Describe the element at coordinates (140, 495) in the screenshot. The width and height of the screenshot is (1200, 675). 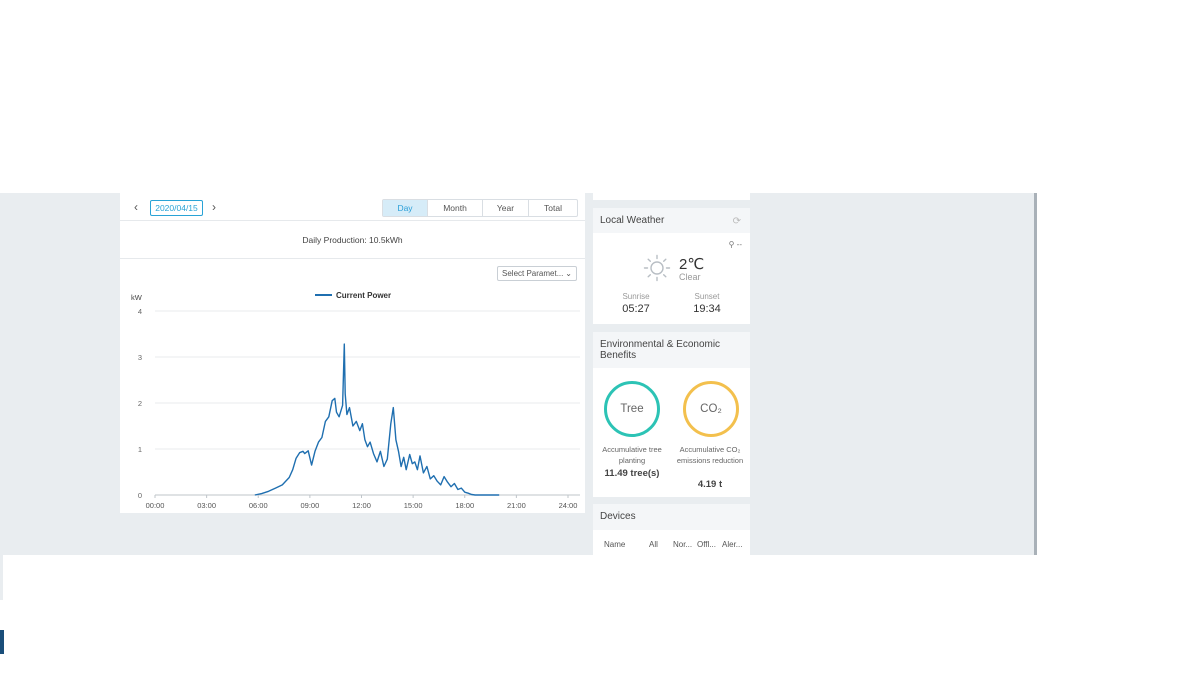
I see `y-tick-label: 0` at that location.